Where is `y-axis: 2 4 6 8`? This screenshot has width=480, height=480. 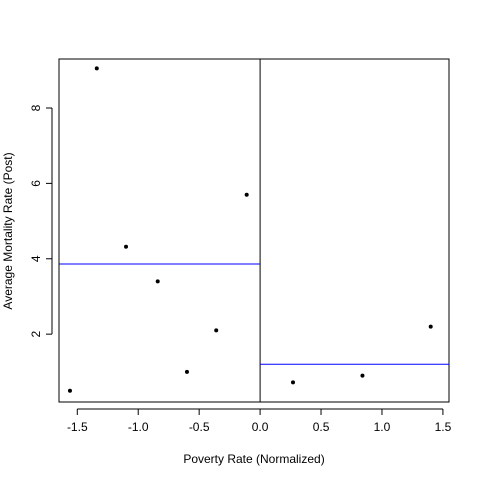 y-axis: 2 4 6 8 is located at coordinates (41, 220).